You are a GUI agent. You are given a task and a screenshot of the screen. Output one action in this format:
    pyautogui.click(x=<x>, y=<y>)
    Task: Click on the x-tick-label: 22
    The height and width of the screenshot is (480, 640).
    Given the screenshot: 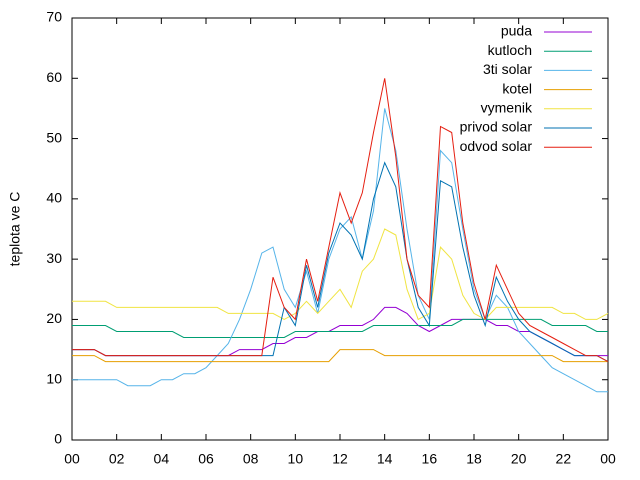 What is the action you would take?
    pyautogui.click(x=564, y=459)
    